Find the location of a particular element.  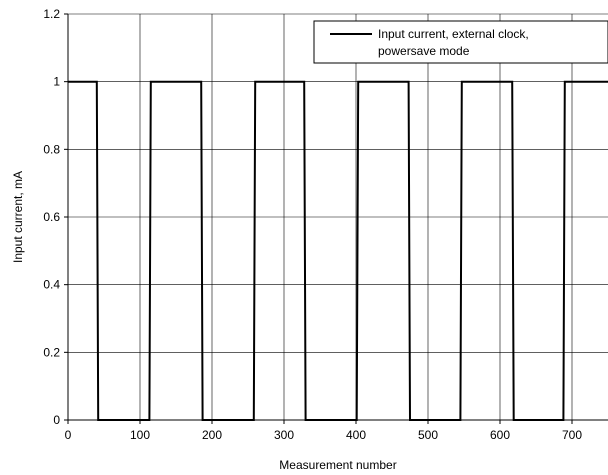

x-axis-title: Measurement number is located at coordinates (337, 465).